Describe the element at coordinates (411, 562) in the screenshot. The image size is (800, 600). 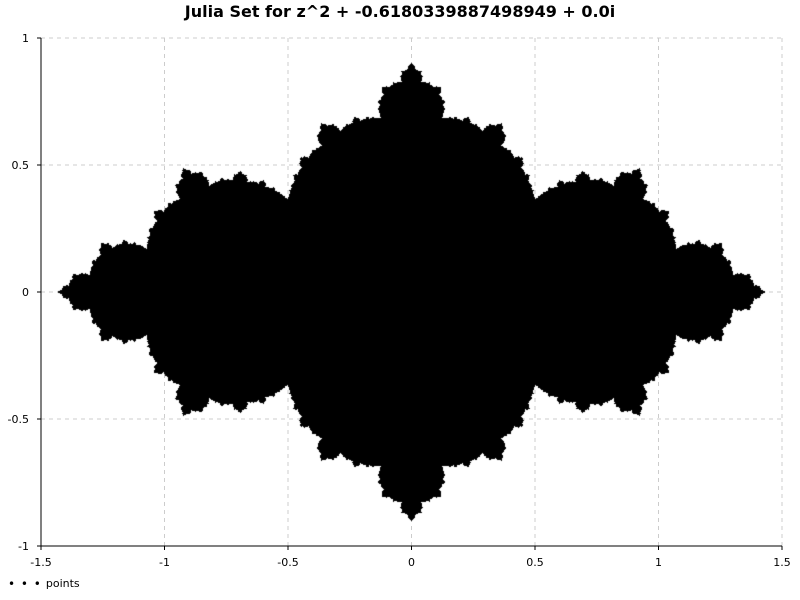
I see `x-tick-label: 0` at that location.